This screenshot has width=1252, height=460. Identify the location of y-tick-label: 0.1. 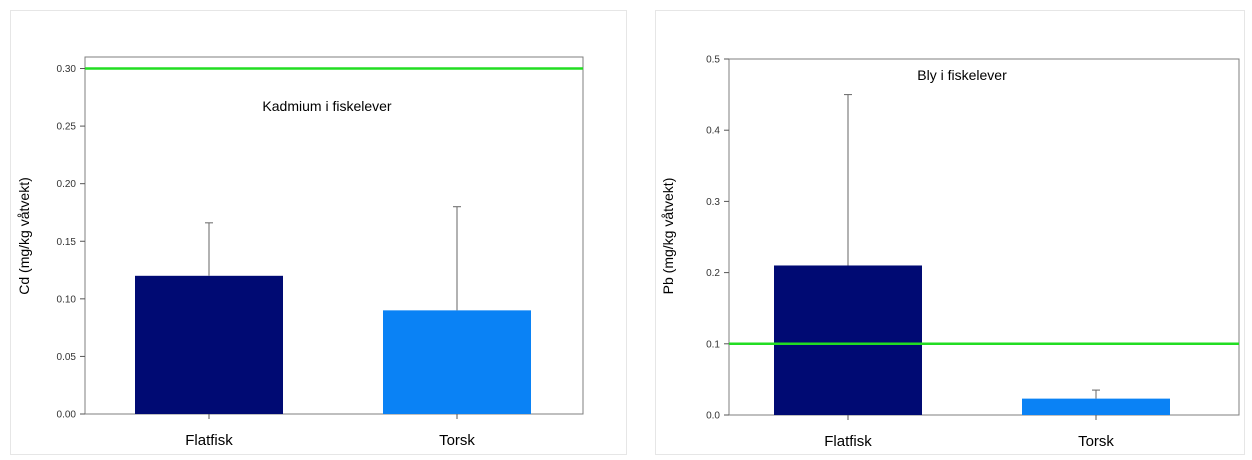
(713, 344).